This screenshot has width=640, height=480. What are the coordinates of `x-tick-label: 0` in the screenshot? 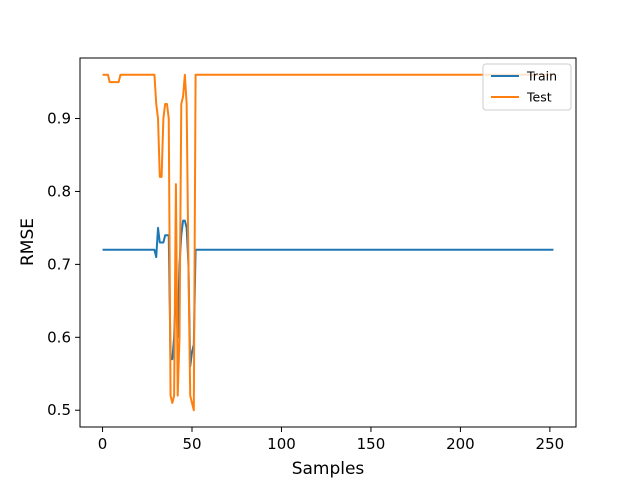 It's located at (103, 444).